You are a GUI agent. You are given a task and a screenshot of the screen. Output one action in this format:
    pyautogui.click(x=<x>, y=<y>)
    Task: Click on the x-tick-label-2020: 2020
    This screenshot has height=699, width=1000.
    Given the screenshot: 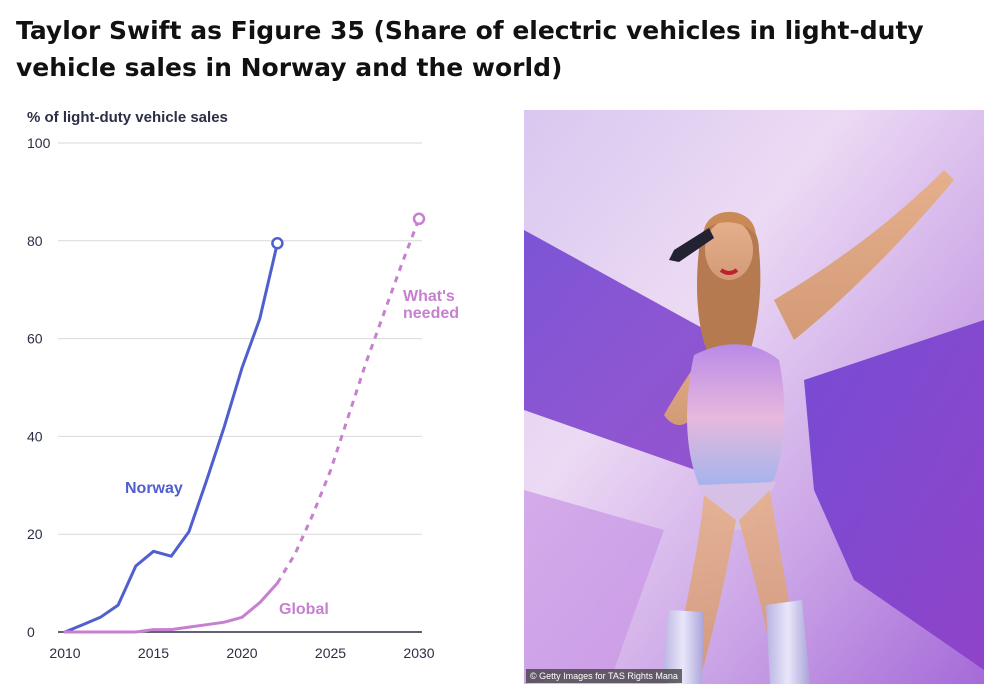 What is the action you would take?
    pyautogui.click(x=241, y=653)
    